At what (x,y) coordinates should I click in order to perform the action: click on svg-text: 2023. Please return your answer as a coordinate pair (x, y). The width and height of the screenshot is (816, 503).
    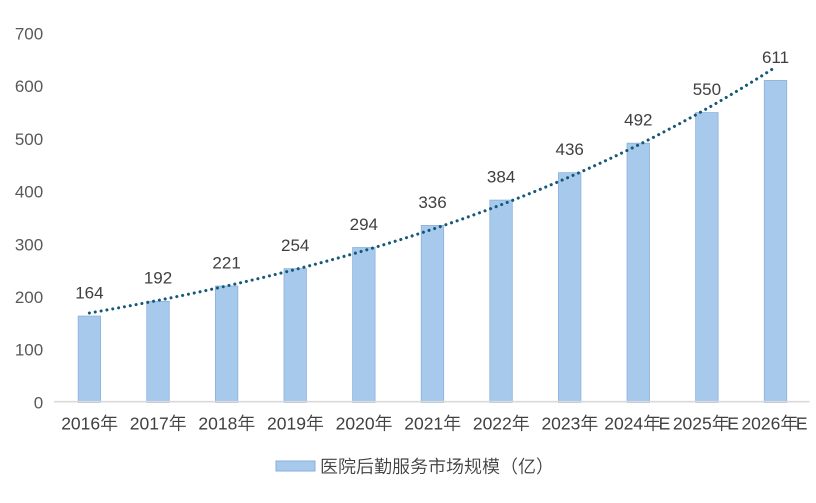
    Looking at the image, I should click on (560, 424).